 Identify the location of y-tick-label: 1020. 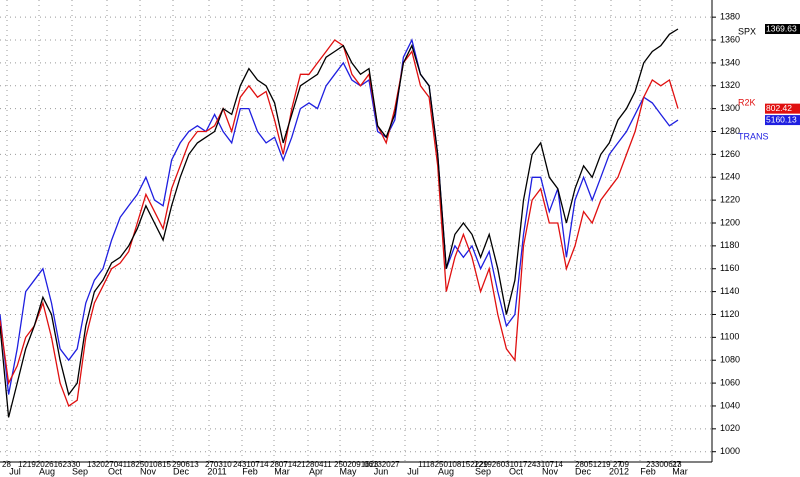
(730, 428).